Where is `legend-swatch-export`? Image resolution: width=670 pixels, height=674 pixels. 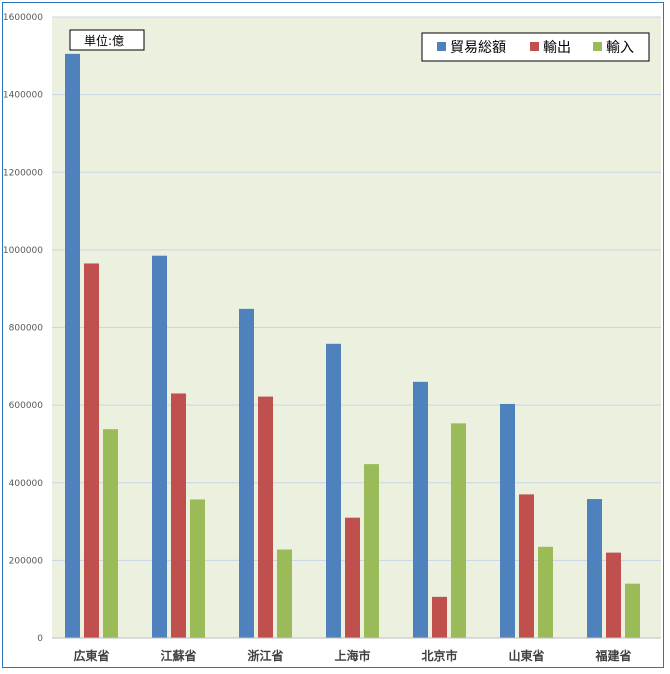
legend-swatch-export is located at coordinates (534, 46).